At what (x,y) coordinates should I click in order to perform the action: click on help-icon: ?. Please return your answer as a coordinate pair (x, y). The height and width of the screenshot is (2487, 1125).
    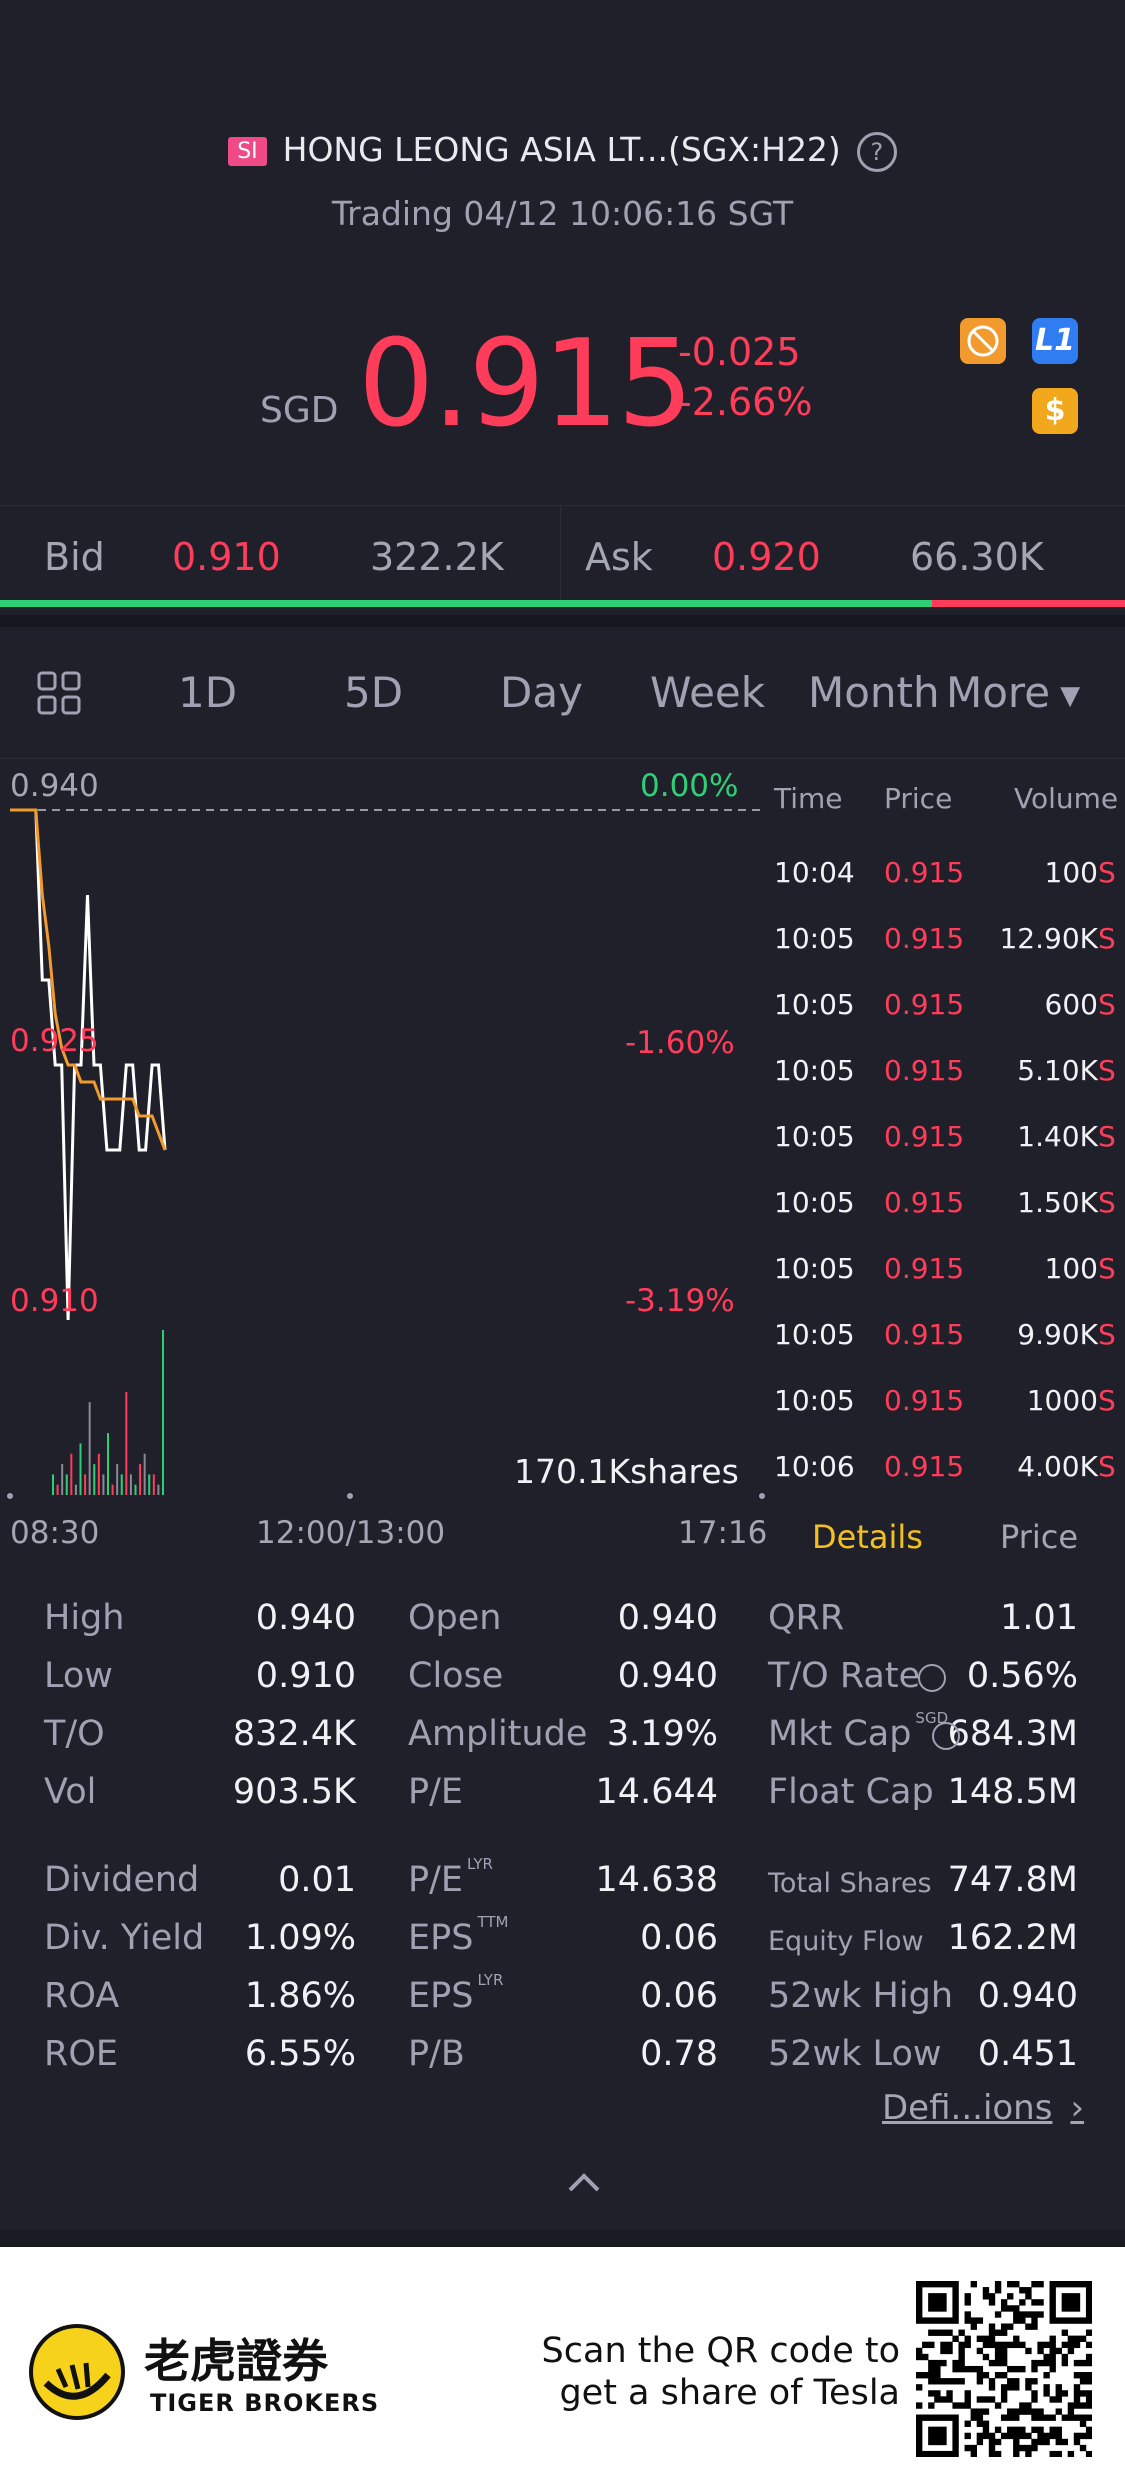
    Looking at the image, I should click on (876, 151).